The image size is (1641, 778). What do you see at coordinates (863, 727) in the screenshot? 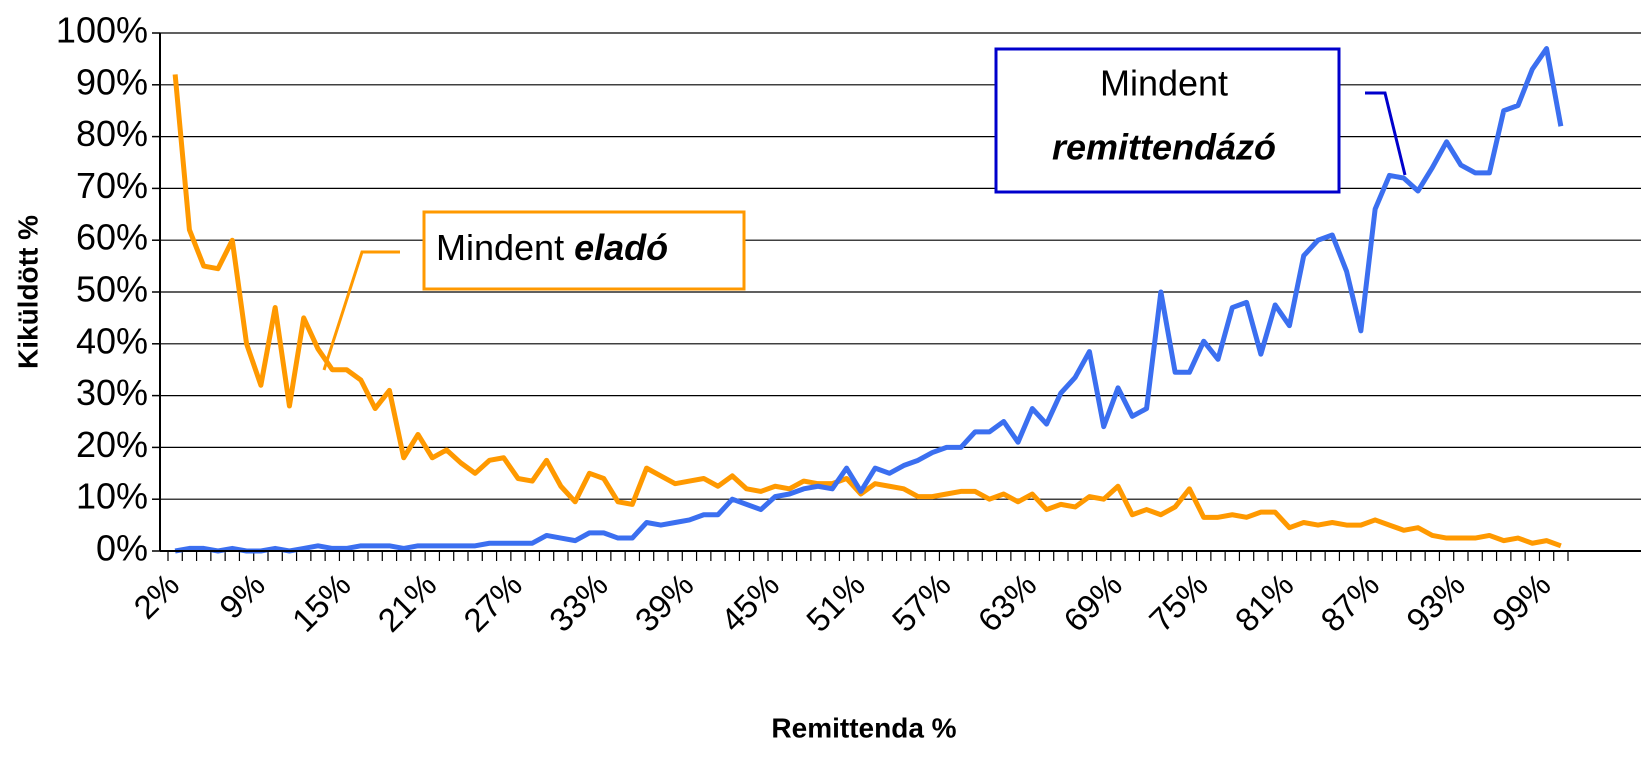
I see `x-axis-label: Remittenda %` at bounding box center [863, 727].